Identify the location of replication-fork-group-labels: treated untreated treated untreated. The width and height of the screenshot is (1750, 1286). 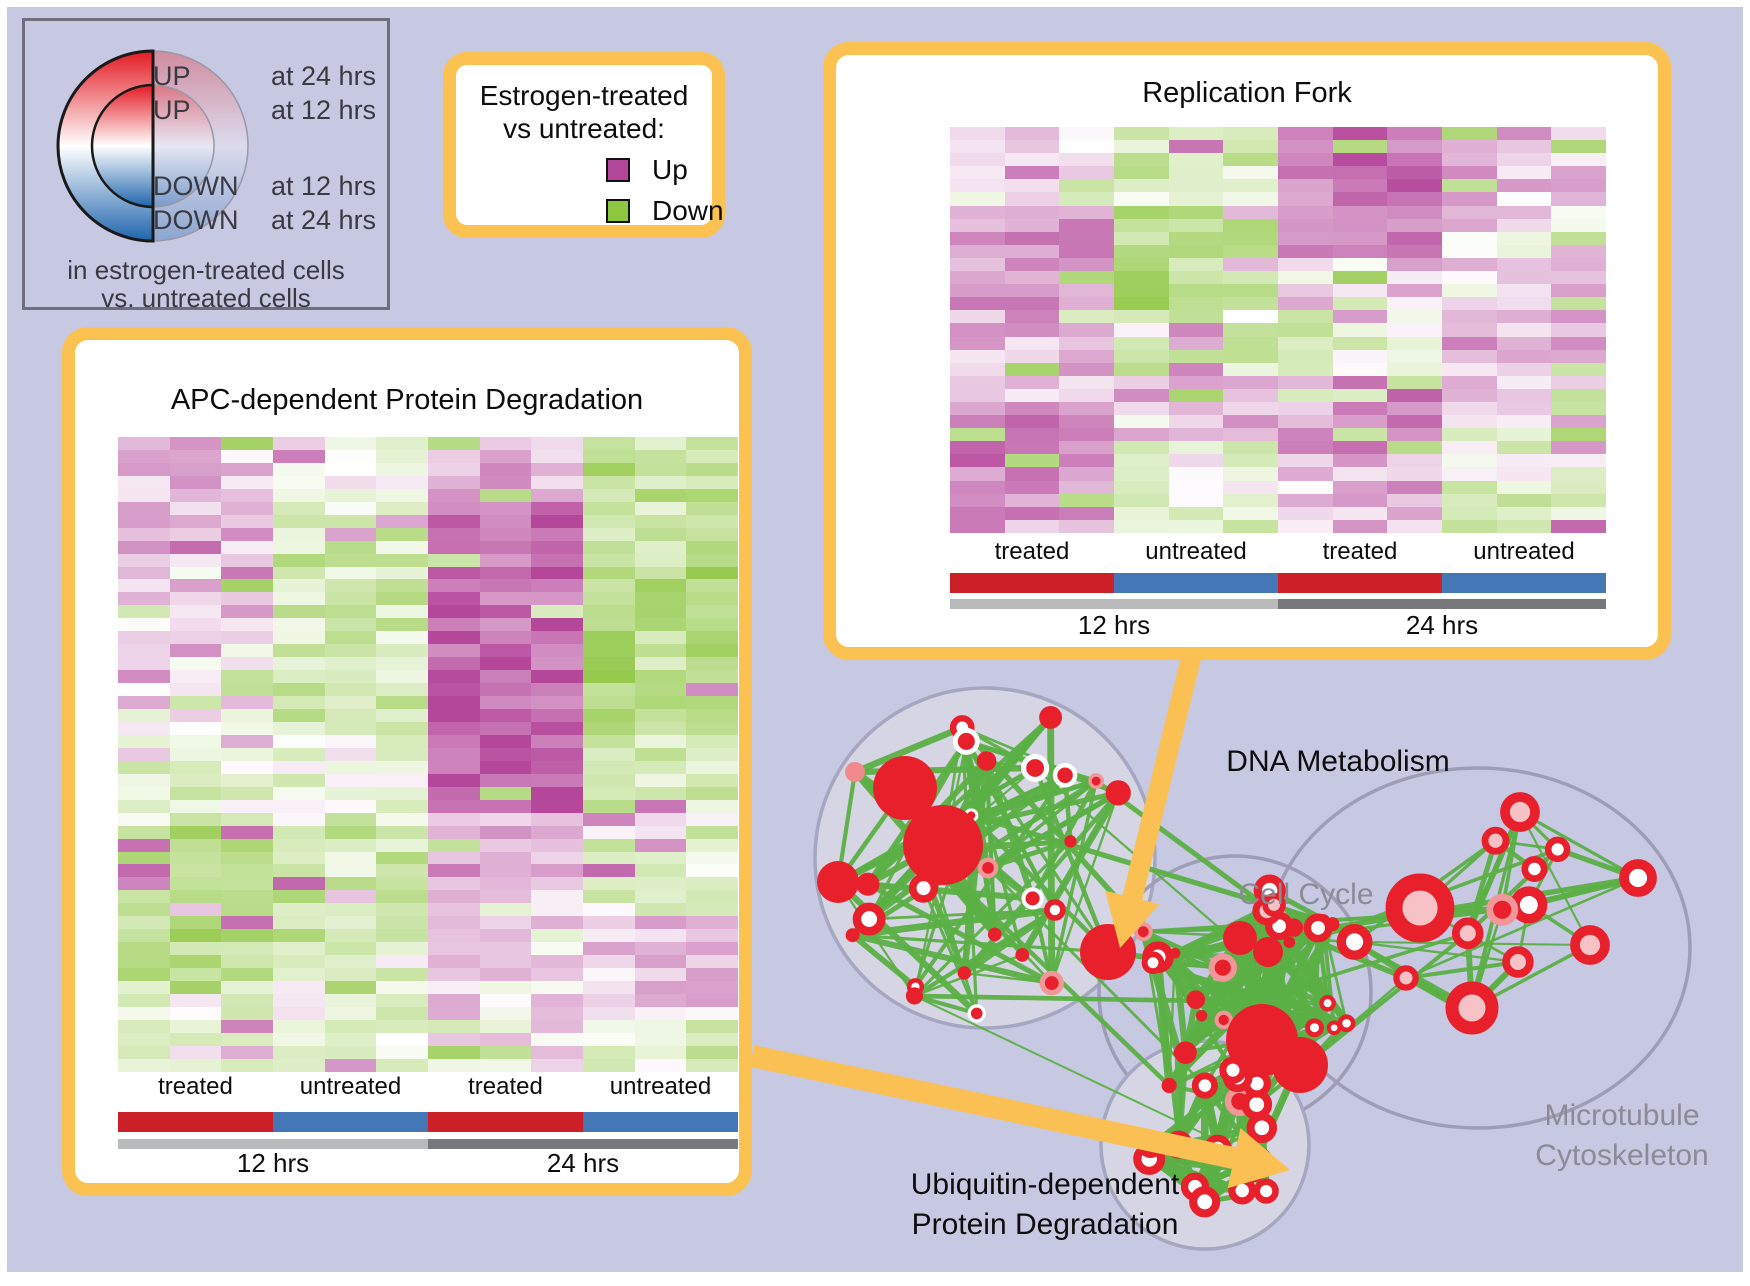
(1278, 552).